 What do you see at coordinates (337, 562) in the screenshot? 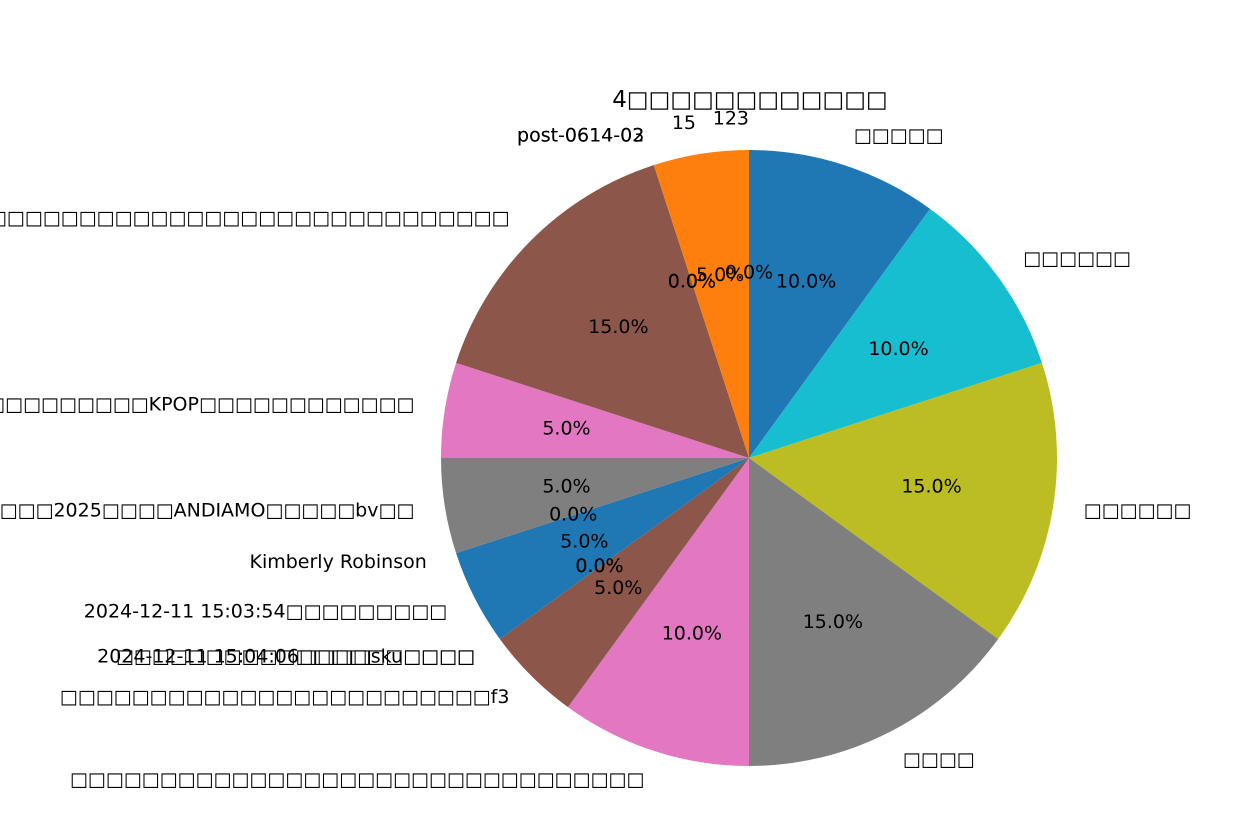
I see `slice-label: Kimberly Robinson` at bounding box center [337, 562].